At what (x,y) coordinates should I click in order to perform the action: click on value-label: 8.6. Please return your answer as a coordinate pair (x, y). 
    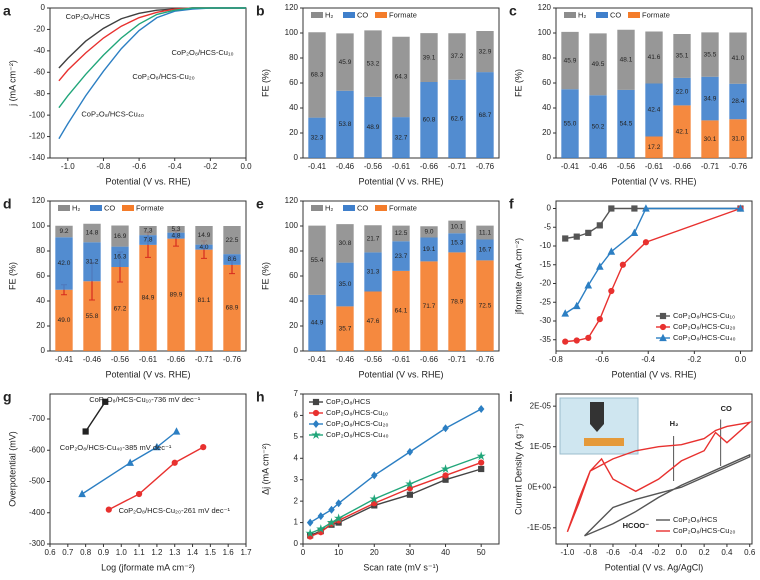
    Looking at the image, I should click on (231, 259).